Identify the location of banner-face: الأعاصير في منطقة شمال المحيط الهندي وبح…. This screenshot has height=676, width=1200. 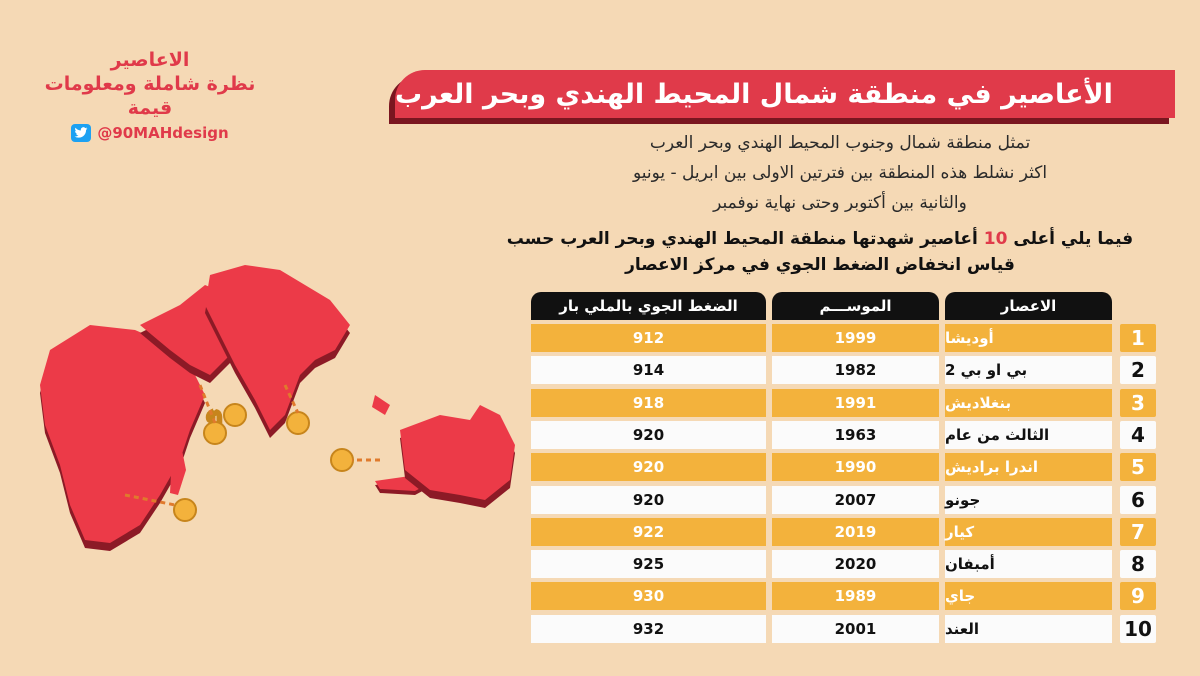
(785, 94).